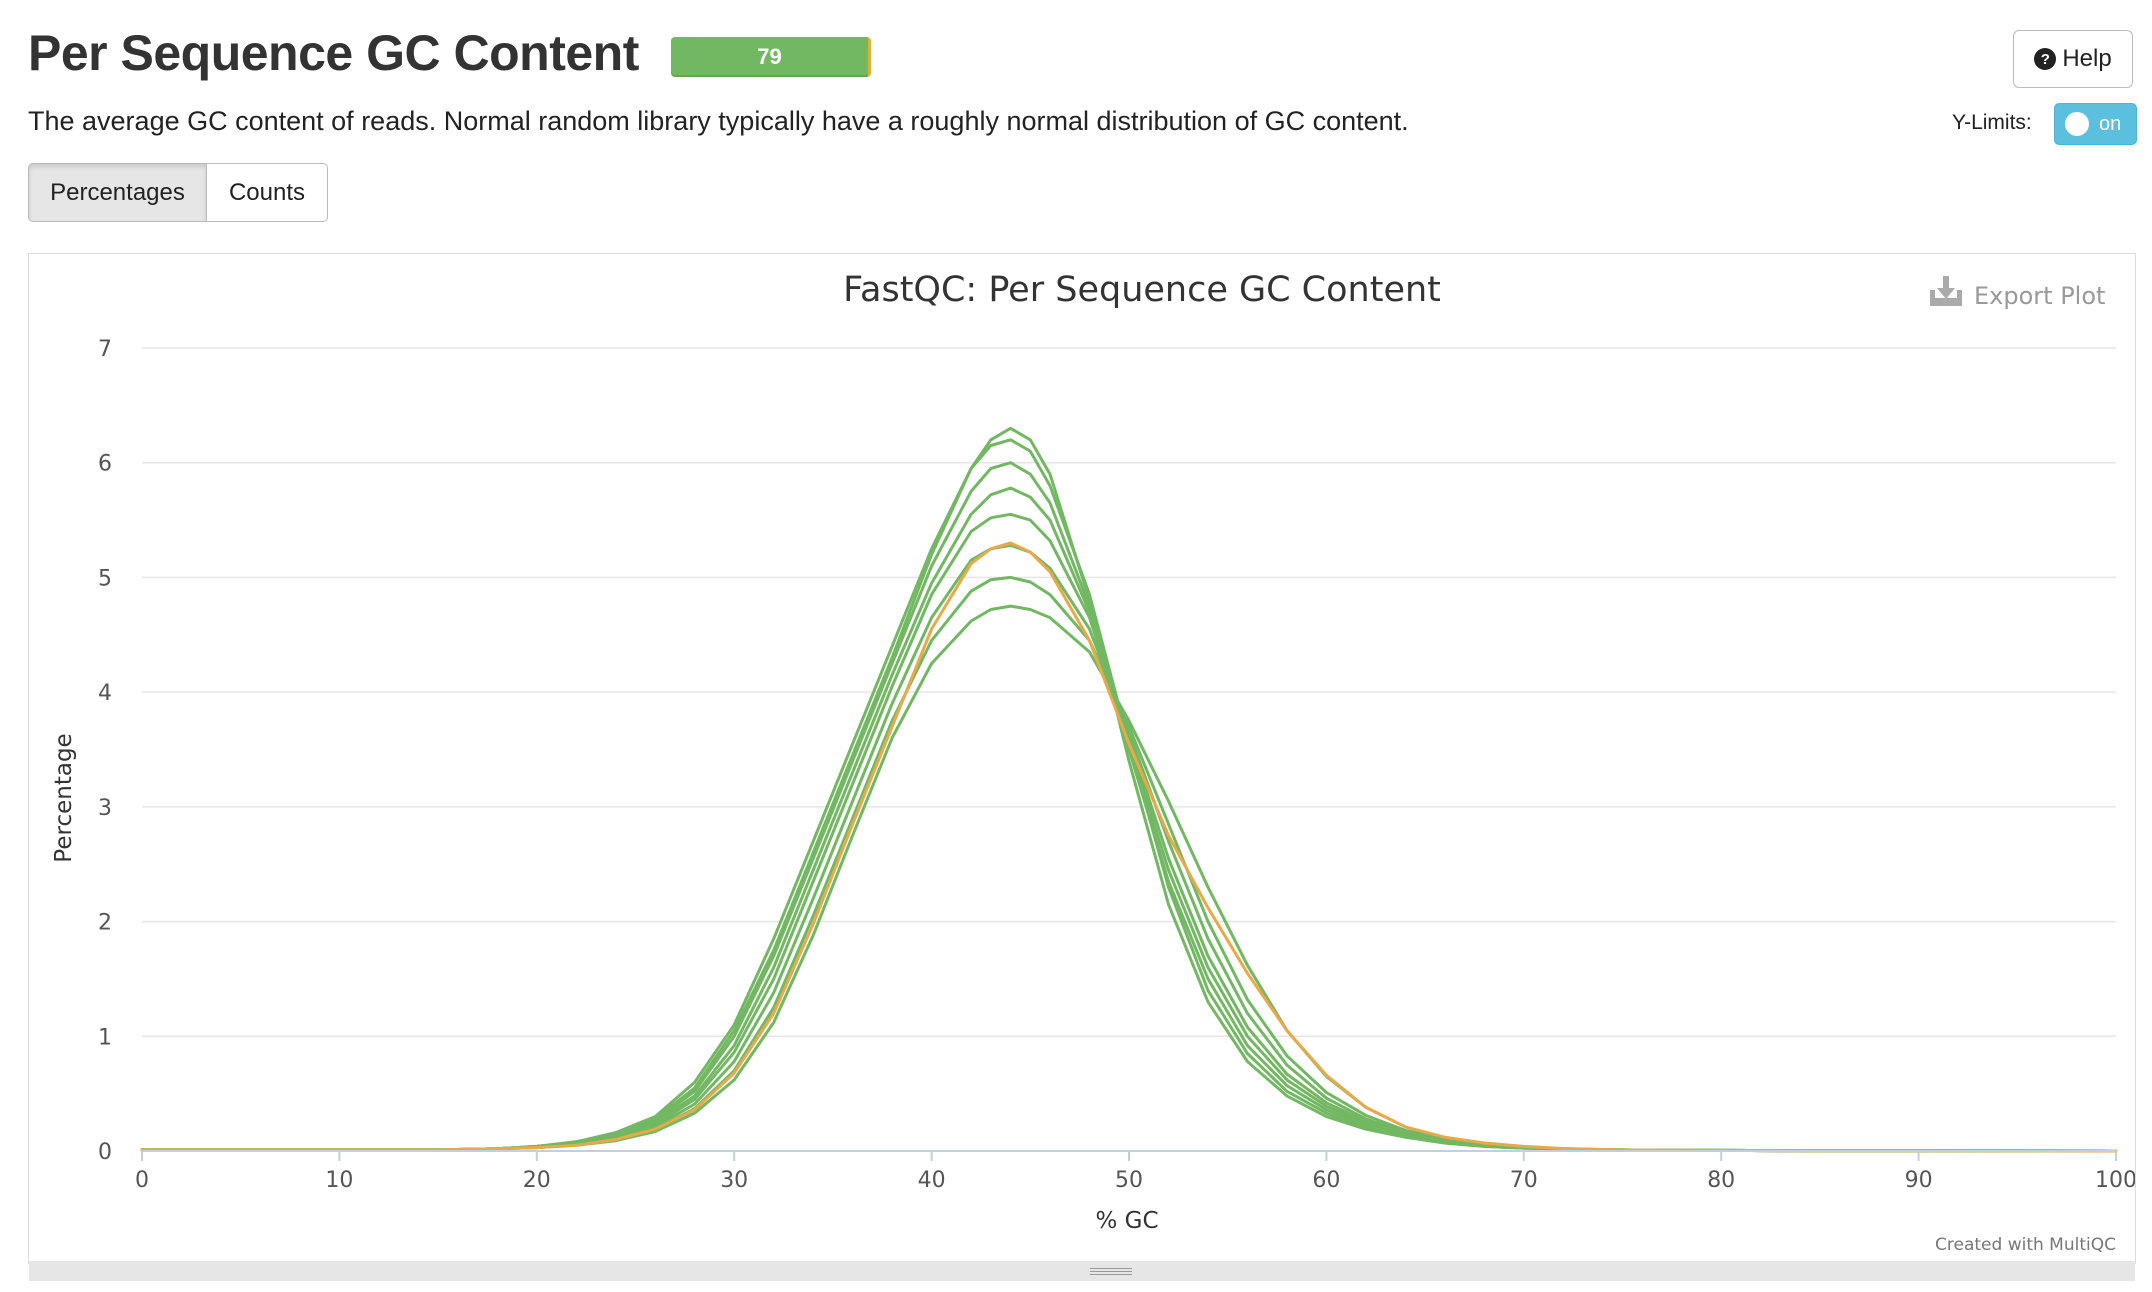 This screenshot has width=2152, height=1292. What do you see at coordinates (64, 797) in the screenshot?
I see `ylabel: Percentage` at bounding box center [64, 797].